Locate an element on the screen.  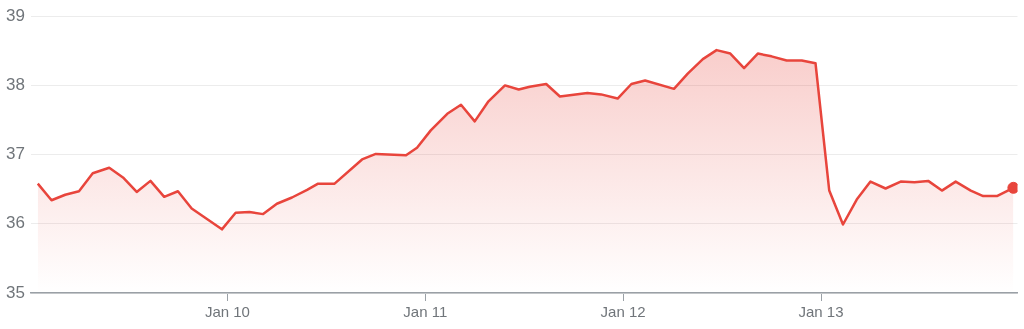
x-tick-label: Jan 11 is located at coordinates (425, 312).